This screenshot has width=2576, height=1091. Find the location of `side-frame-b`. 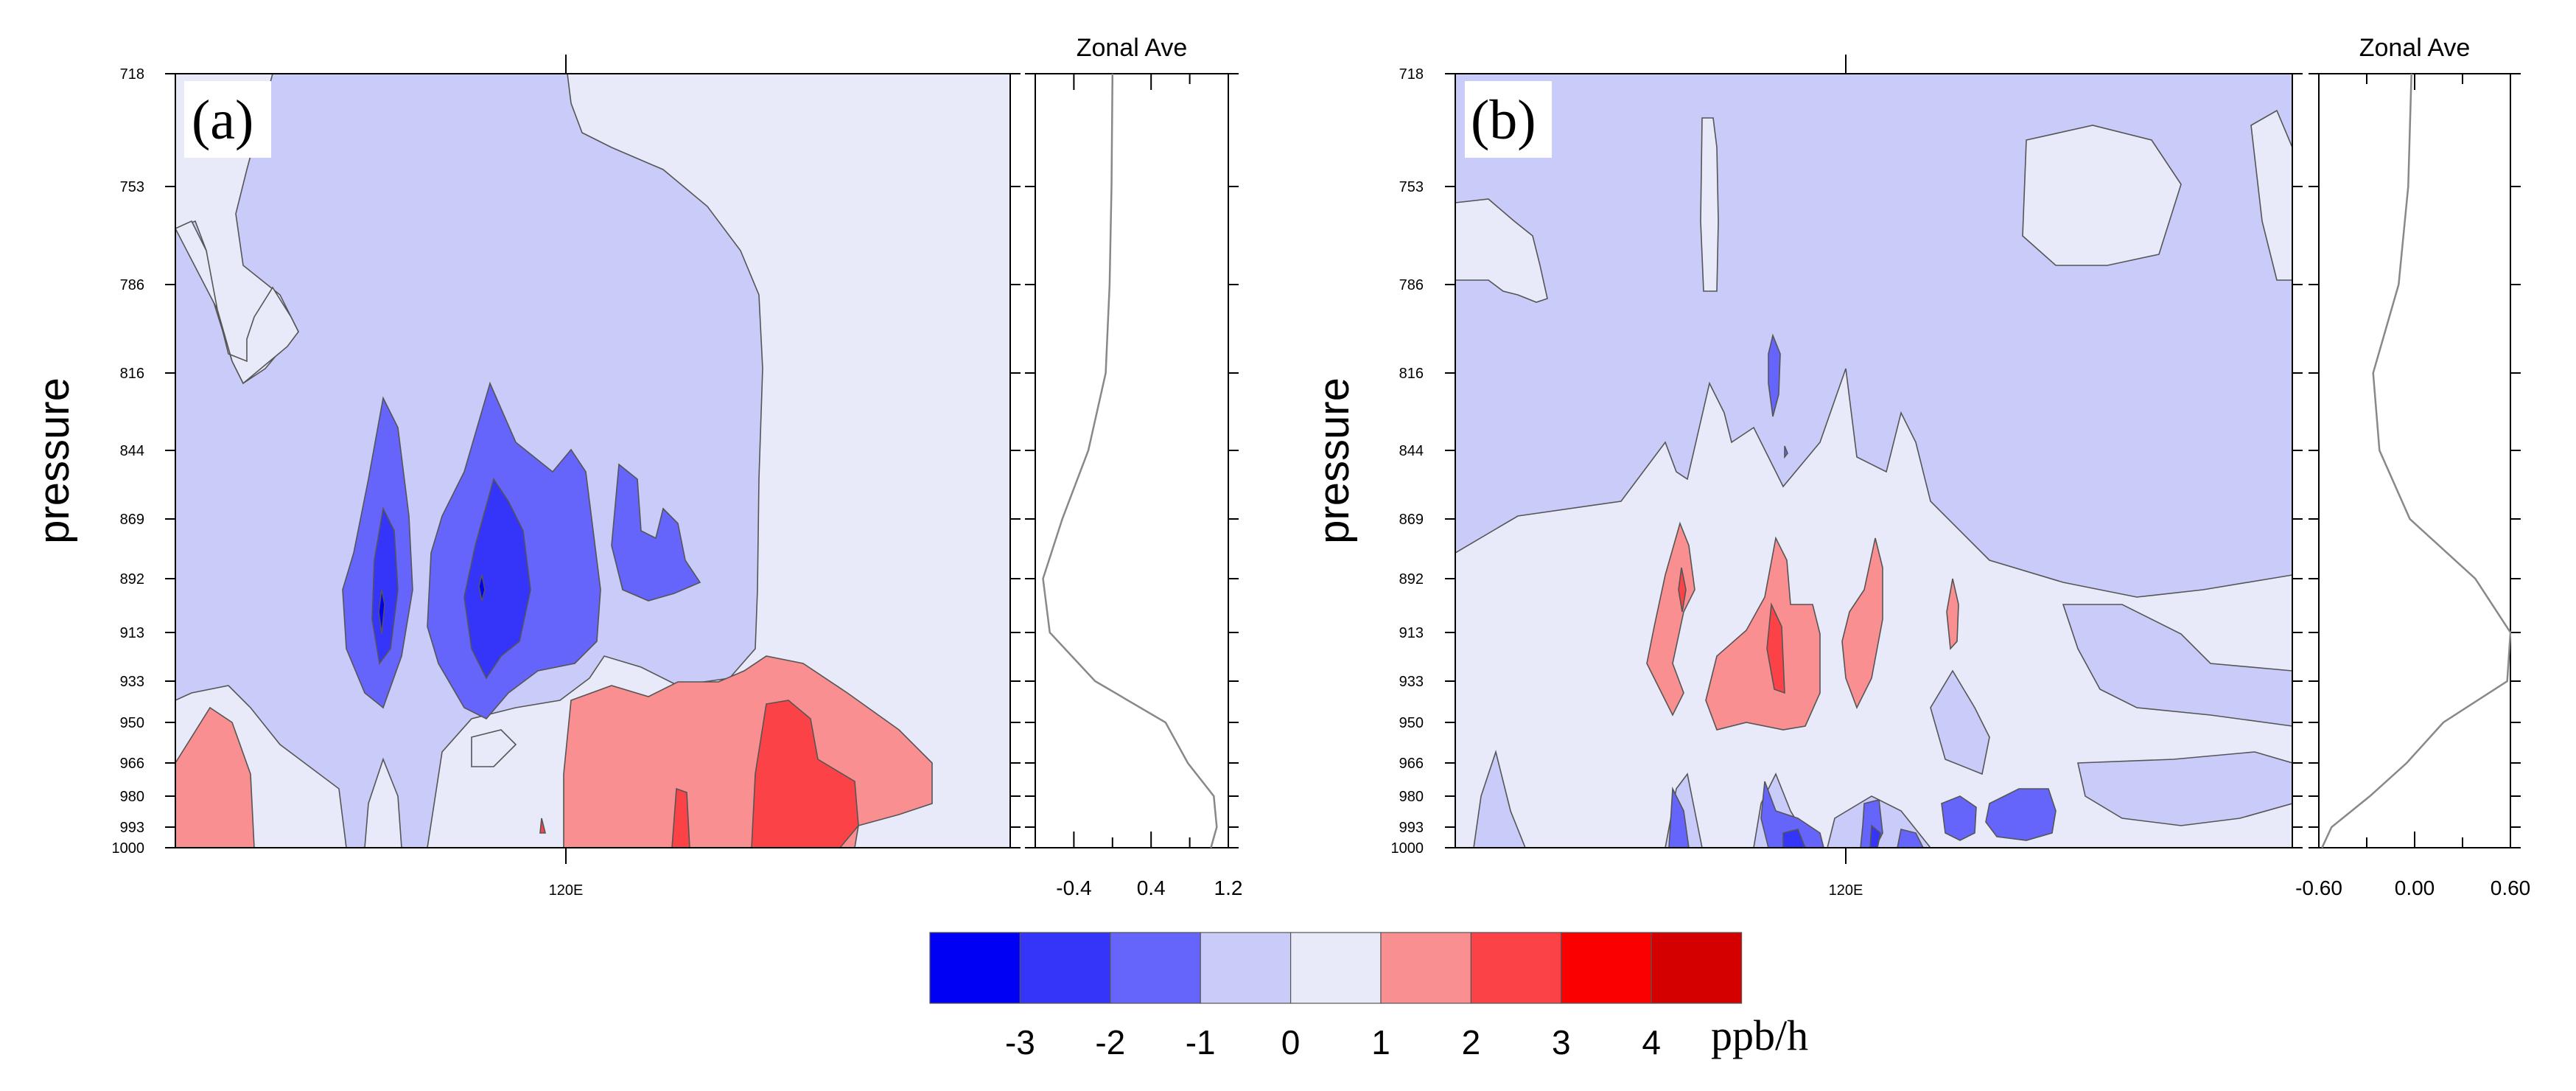

side-frame-b is located at coordinates (2414, 460).